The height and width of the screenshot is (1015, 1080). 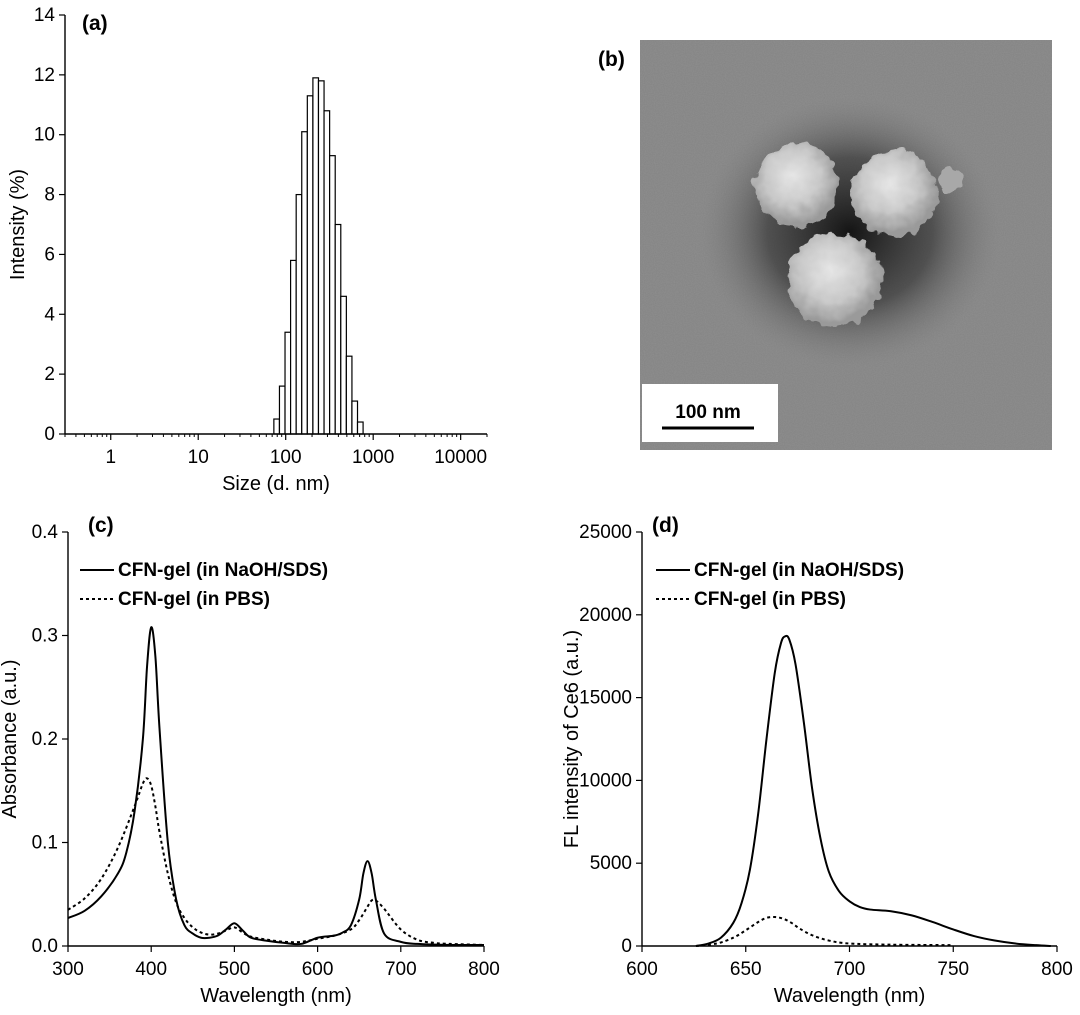 What do you see at coordinates (45, 739) in the screenshot?
I see `y-tick-label: 0.2` at bounding box center [45, 739].